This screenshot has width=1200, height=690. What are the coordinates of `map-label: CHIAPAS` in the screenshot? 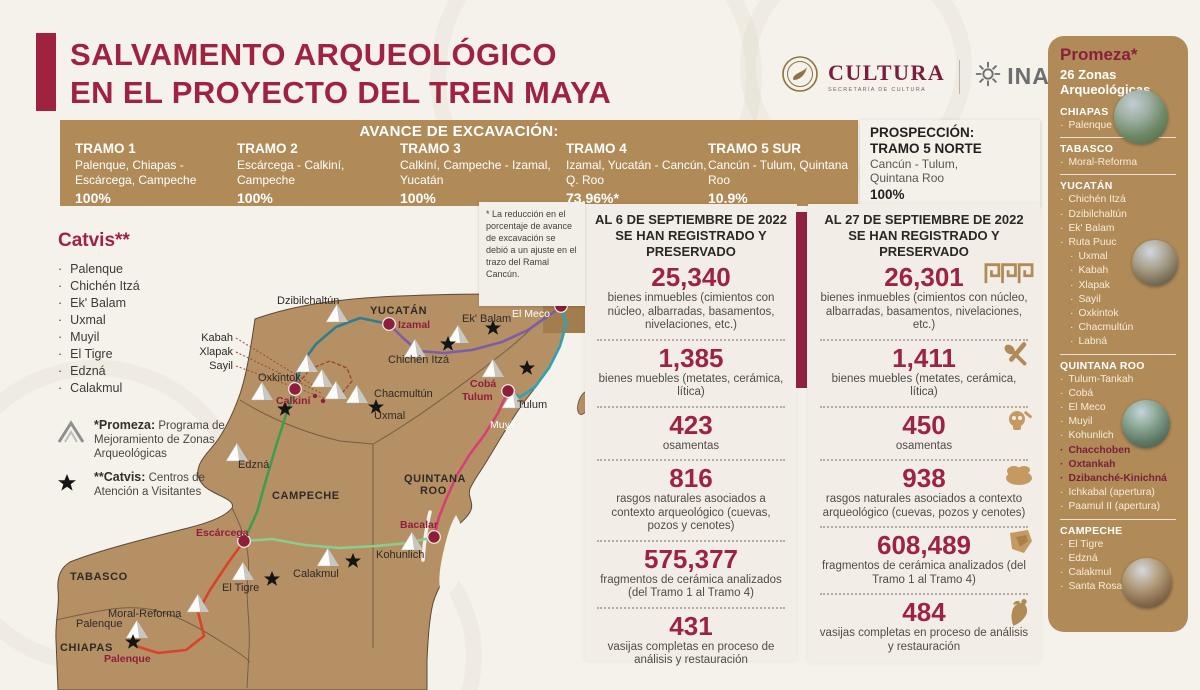 It's located at (86, 648).